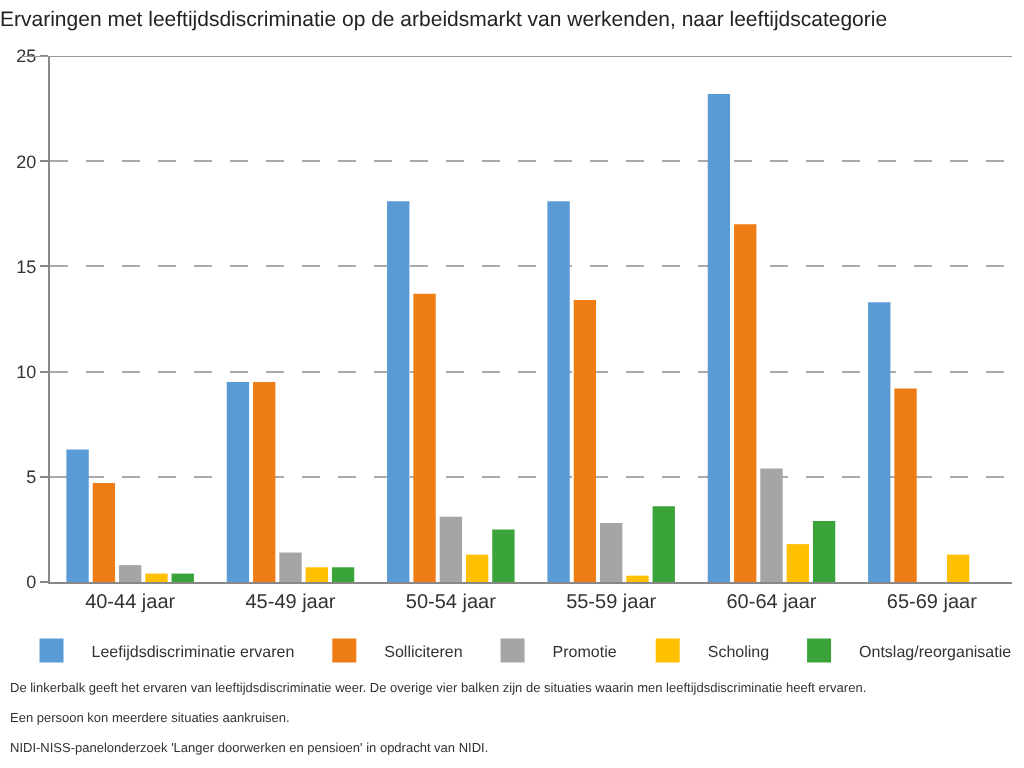 This screenshot has width=1024, height=768. What do you see at coordinates (612, 603) in the screenshot?
I see `x-tick-label: 55-59 jaar` at bounding box center [612, 603].